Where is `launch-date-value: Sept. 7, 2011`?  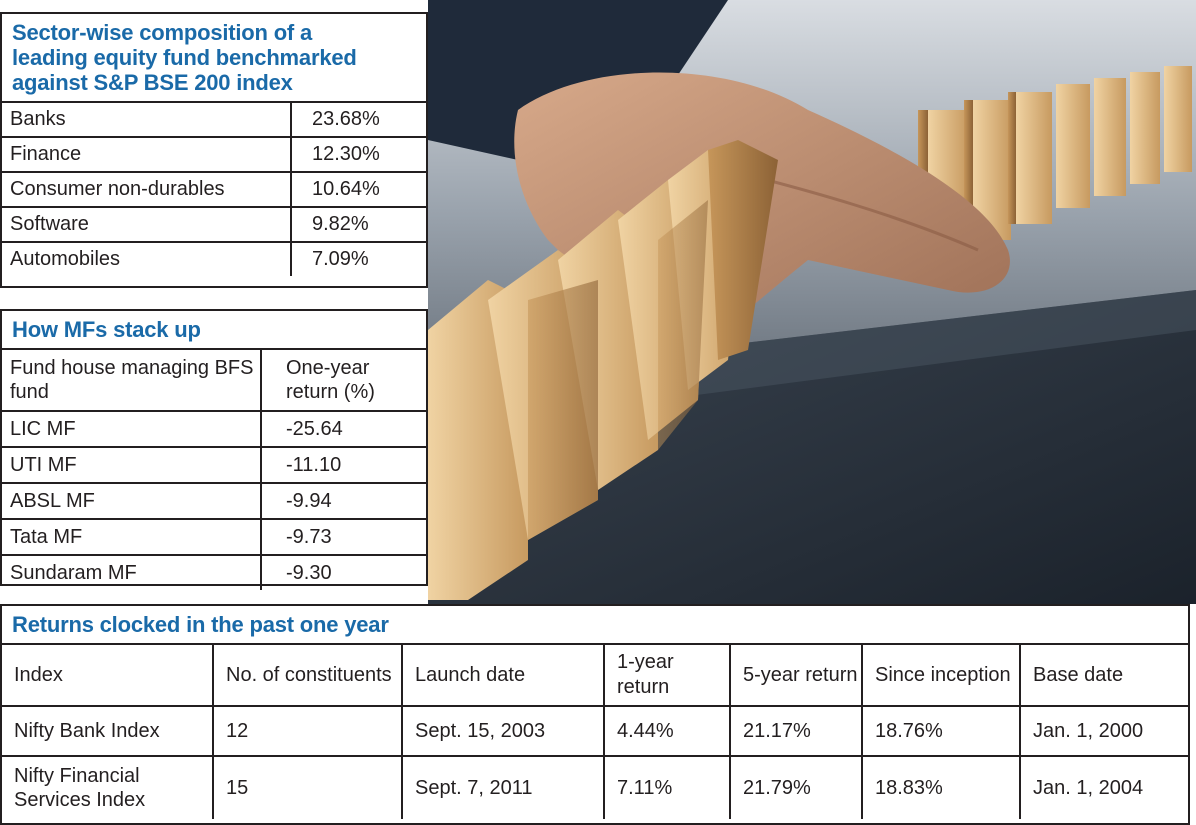
launch-date-value: Sept. 7, 2011 is located at coordinates (502, 787).